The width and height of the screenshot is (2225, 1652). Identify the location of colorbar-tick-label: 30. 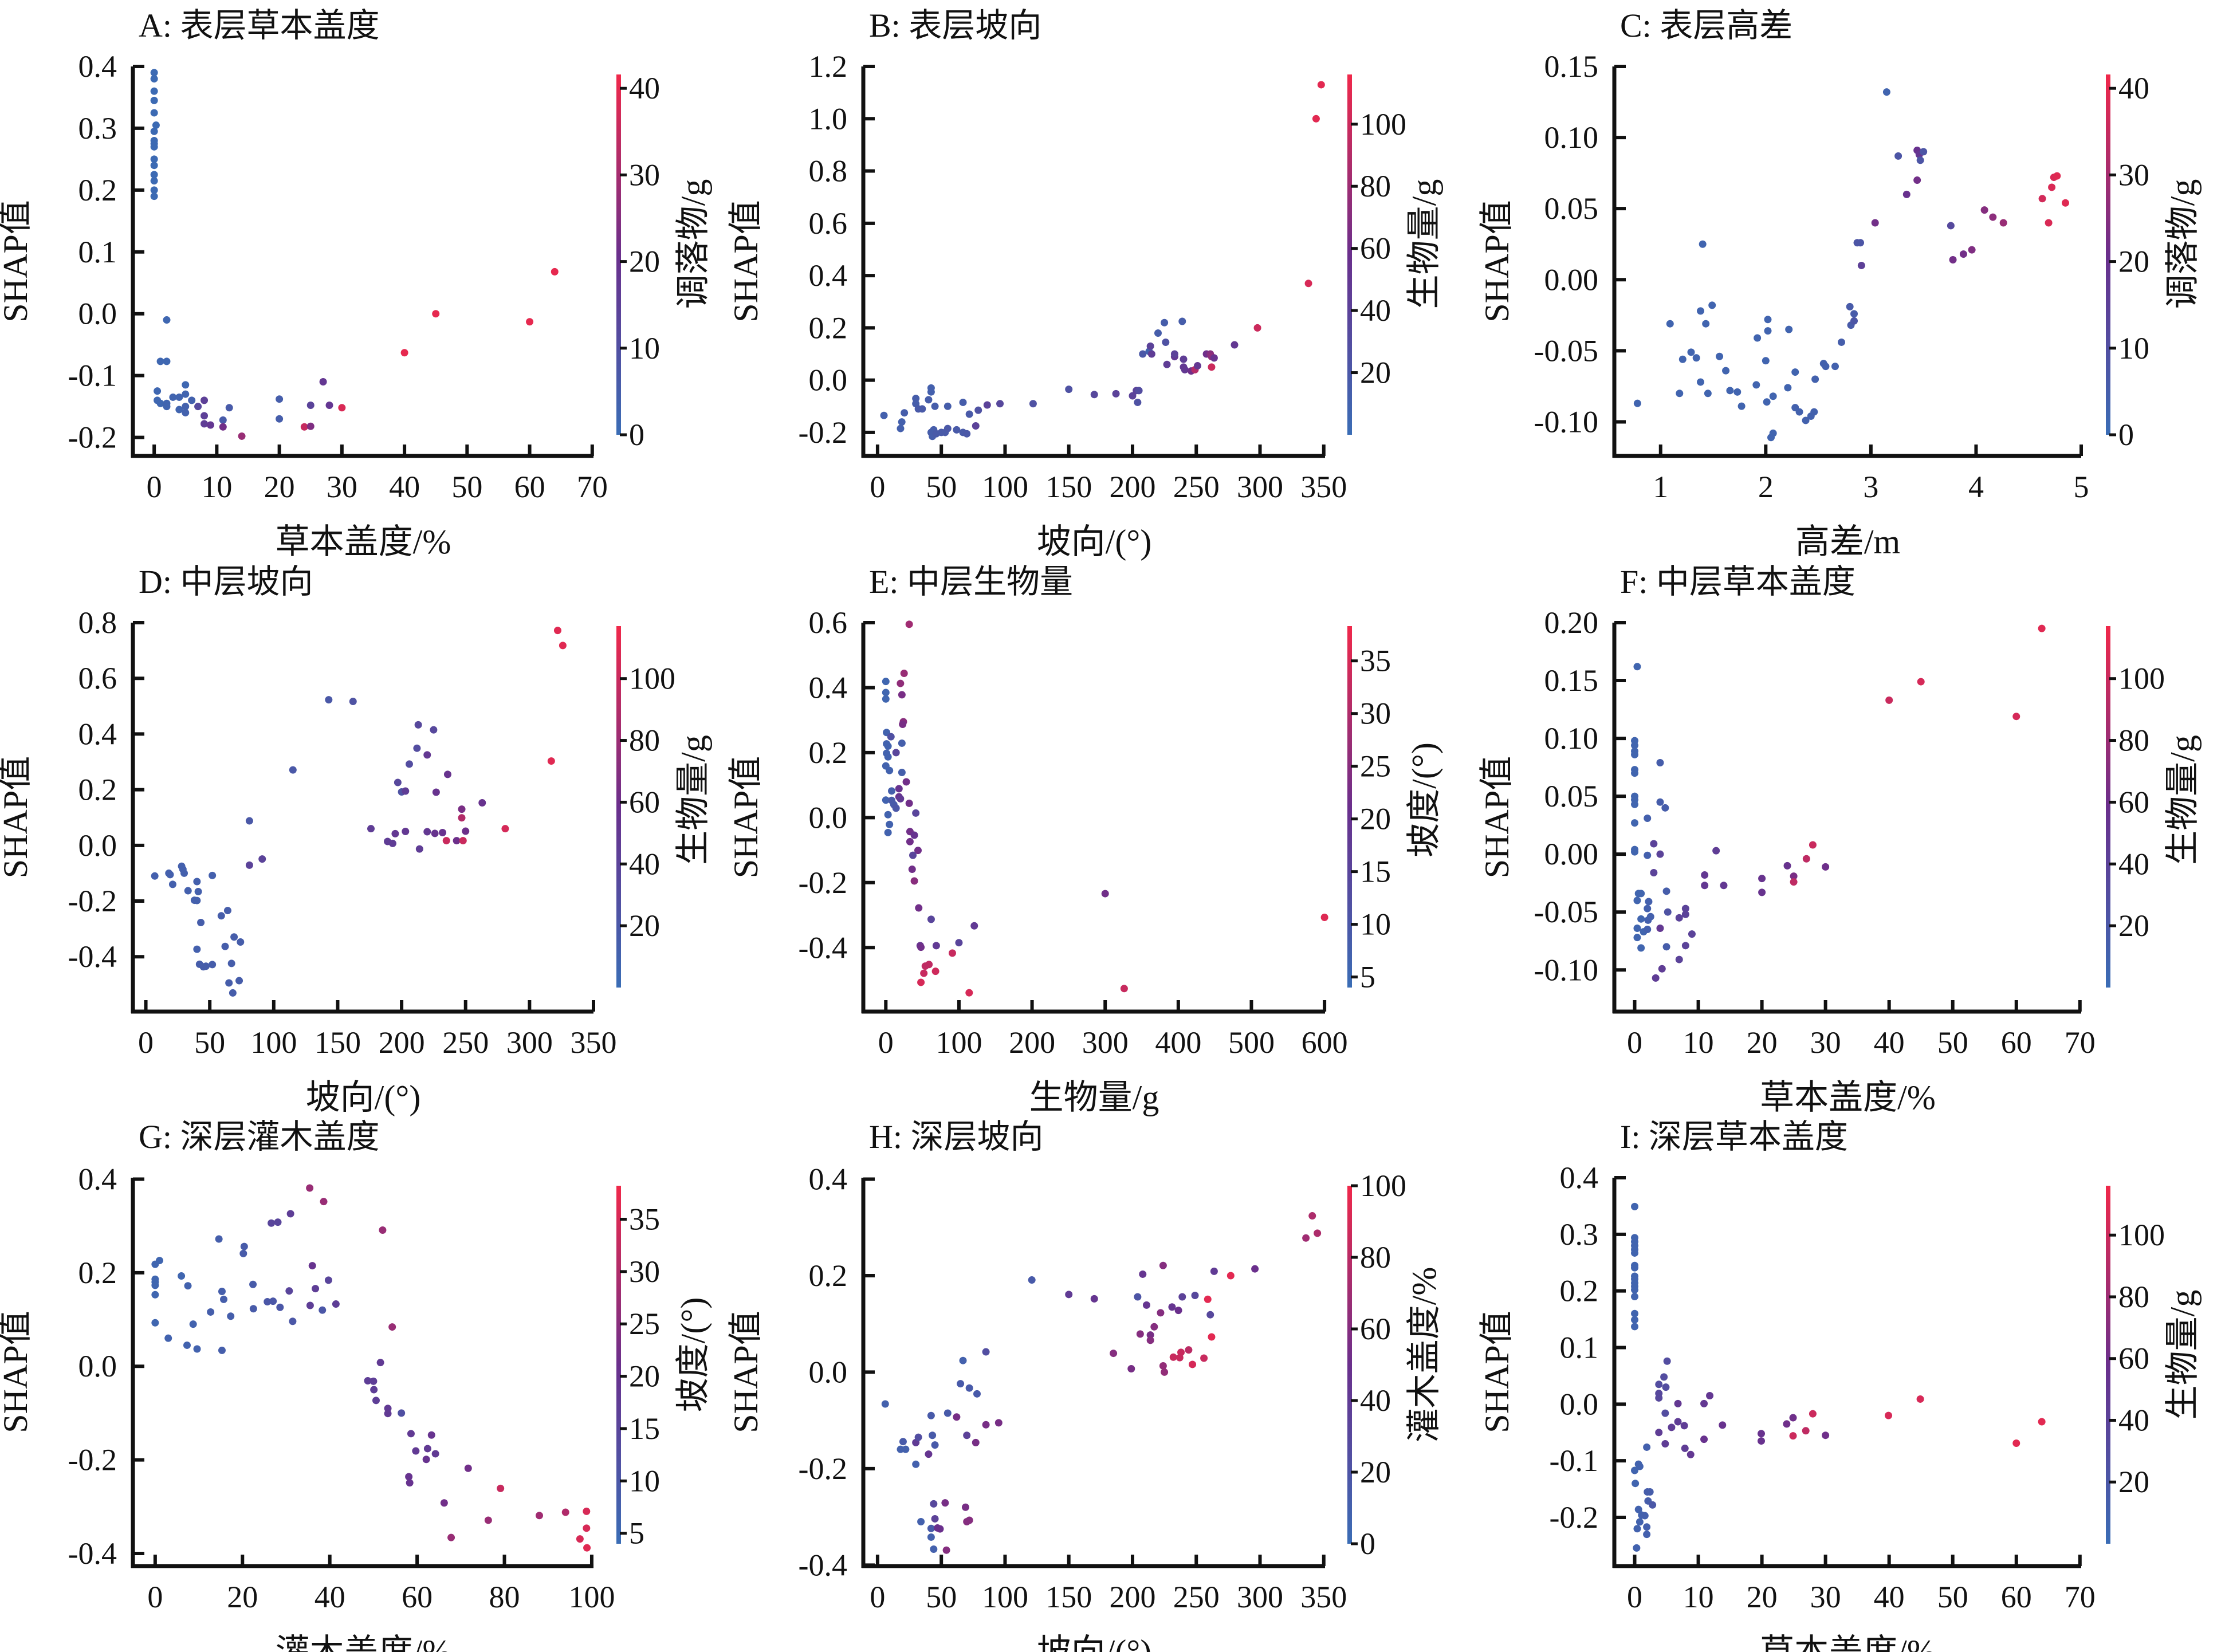
(2133, 175).